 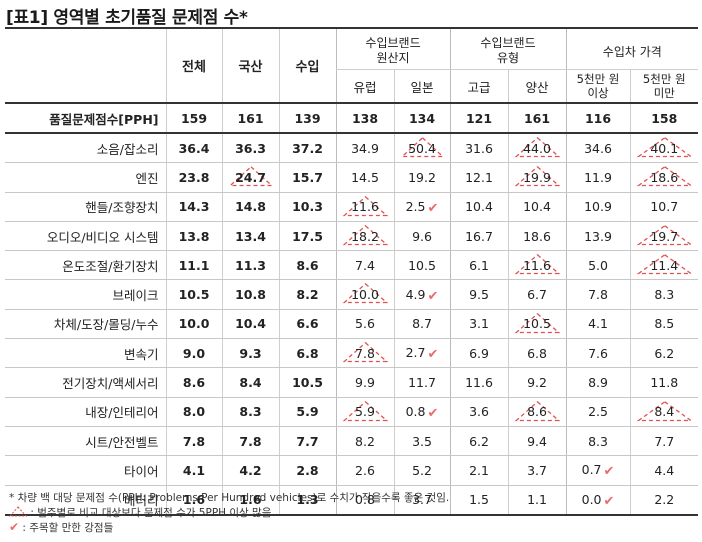 I want to click on table-cell: 4.2, so click(x=250, y=470).